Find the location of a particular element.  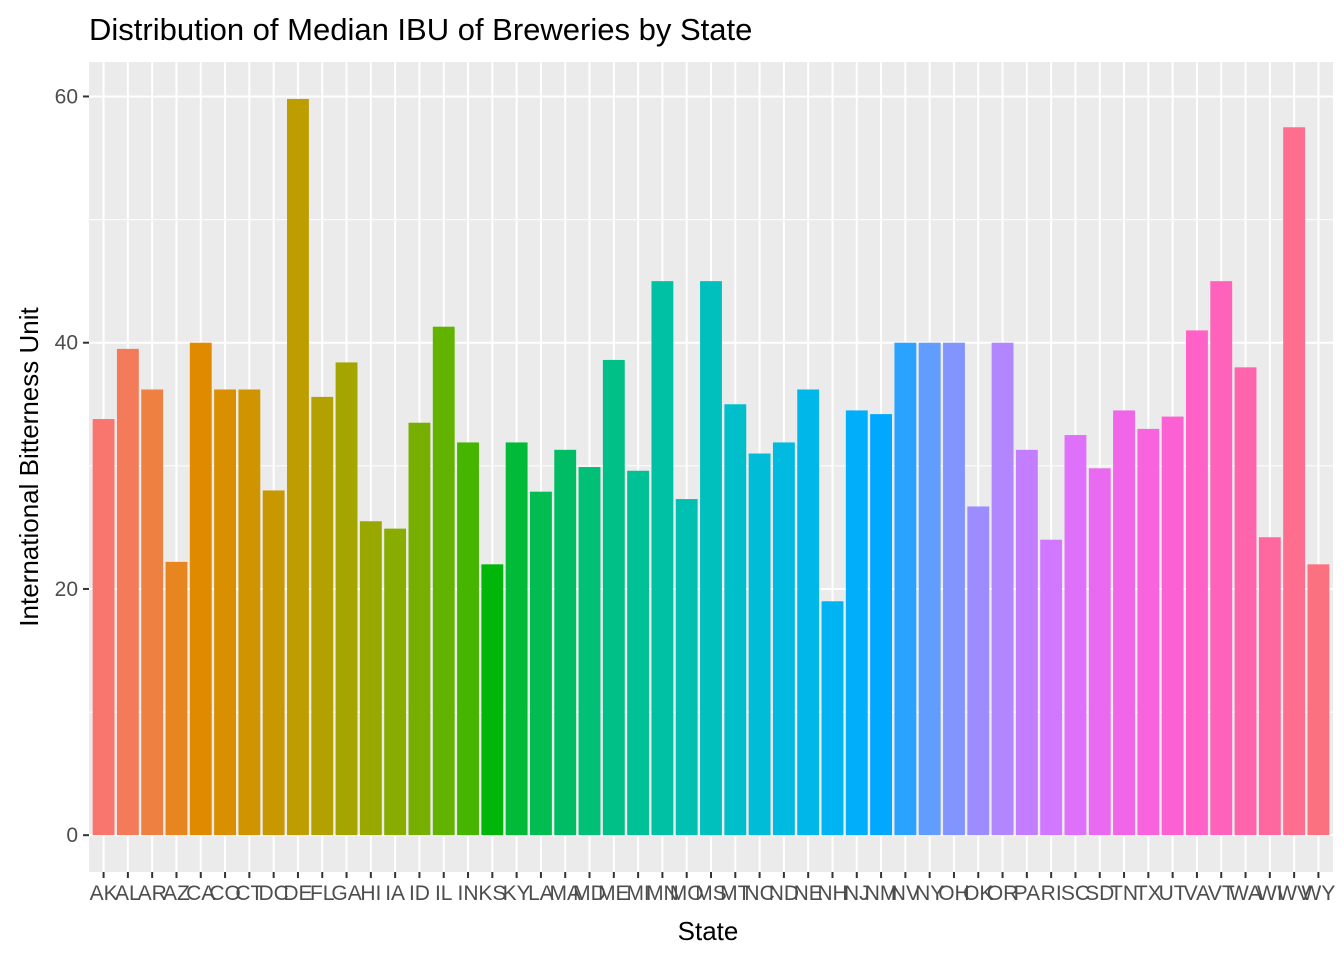

x-tick-label: OH is located at coordinates (954, 893).